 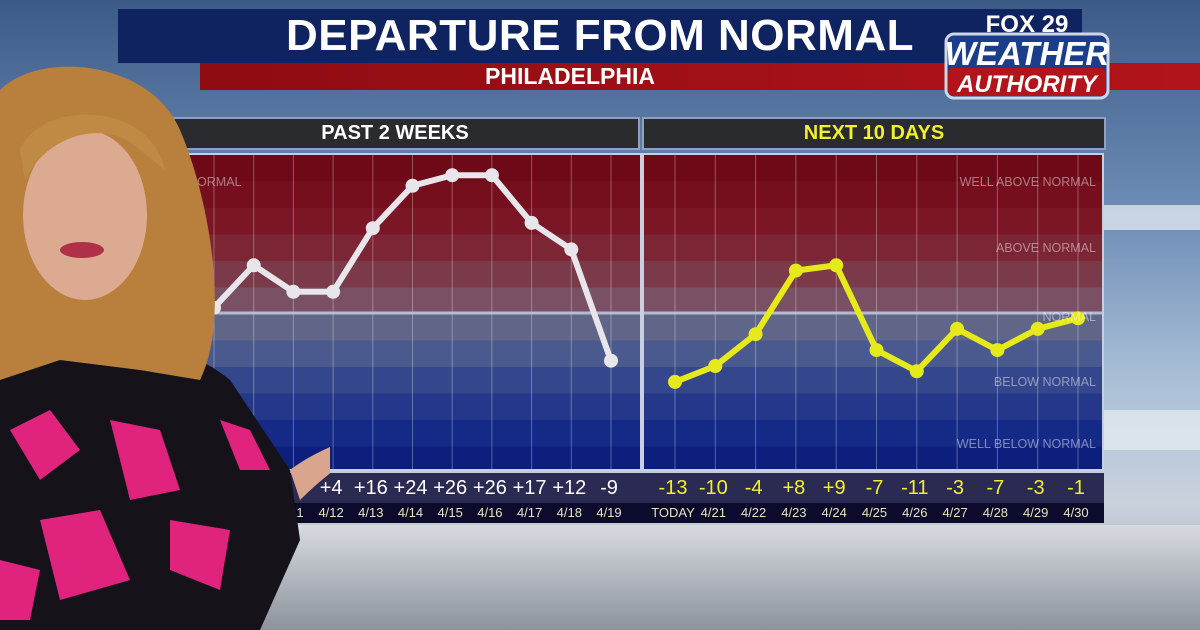 What do you see at coordinates (1076, 488) in the screenshot?
I see `value-label: -1` at bounding box center [1076, 488].